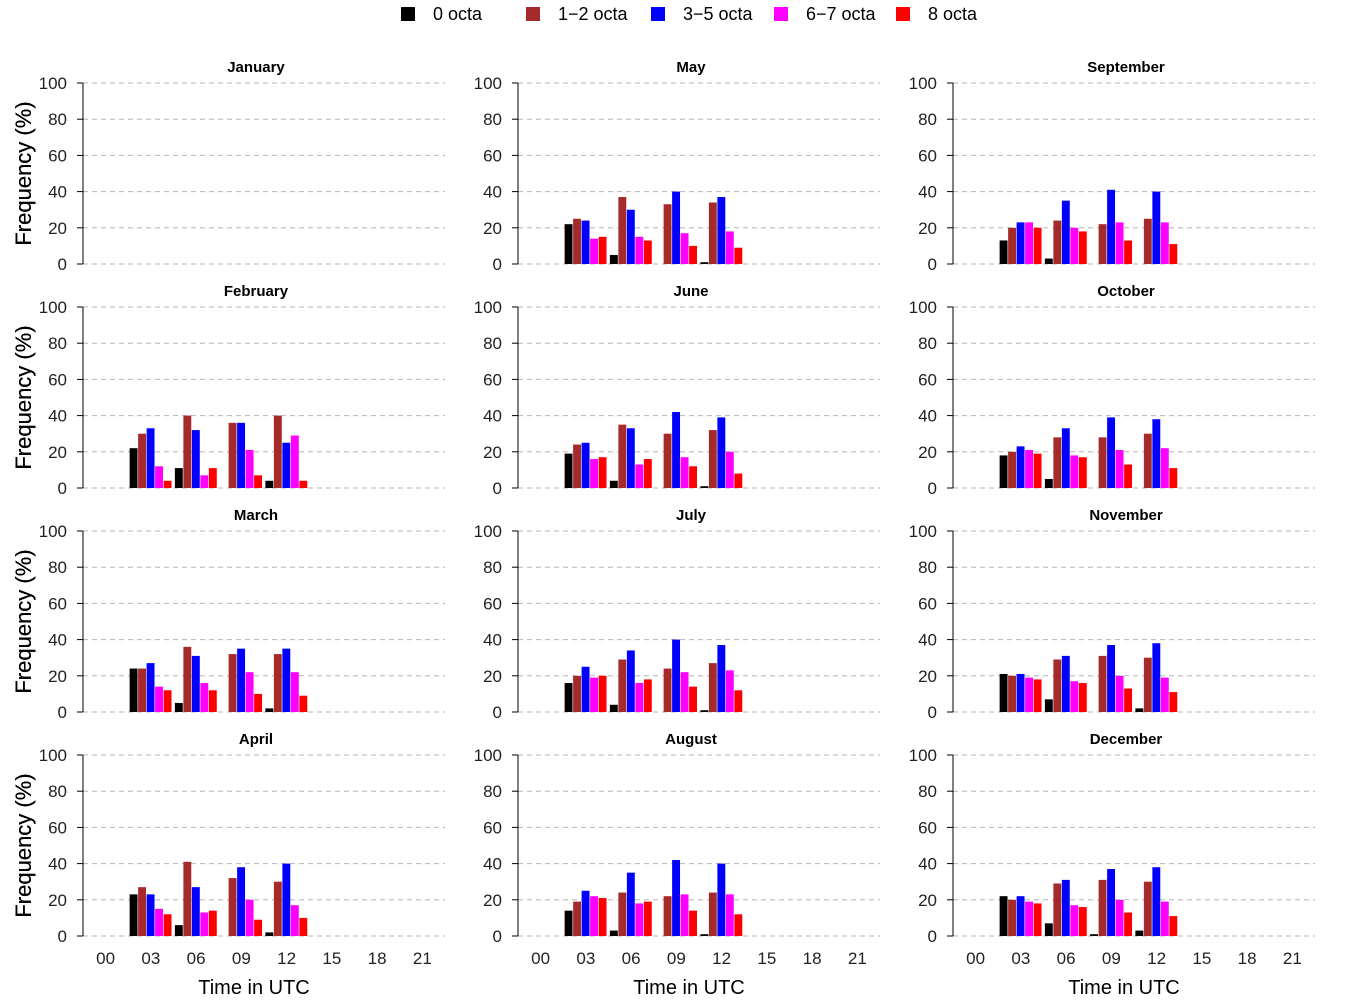  Describe the element at coordinates (691, 739) in the screenshot. I see `panel-title: August` at that location.